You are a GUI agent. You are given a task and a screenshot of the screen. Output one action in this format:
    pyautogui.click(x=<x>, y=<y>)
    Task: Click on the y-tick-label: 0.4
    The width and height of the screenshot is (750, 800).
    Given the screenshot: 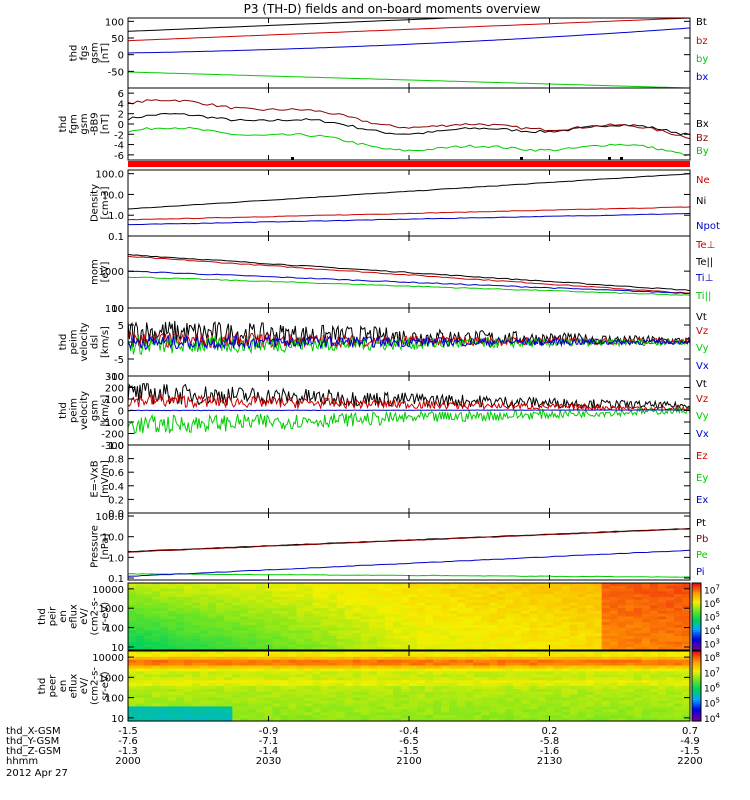 What is the action you would take?
    pyautogui.click(x=116, y=487)
    